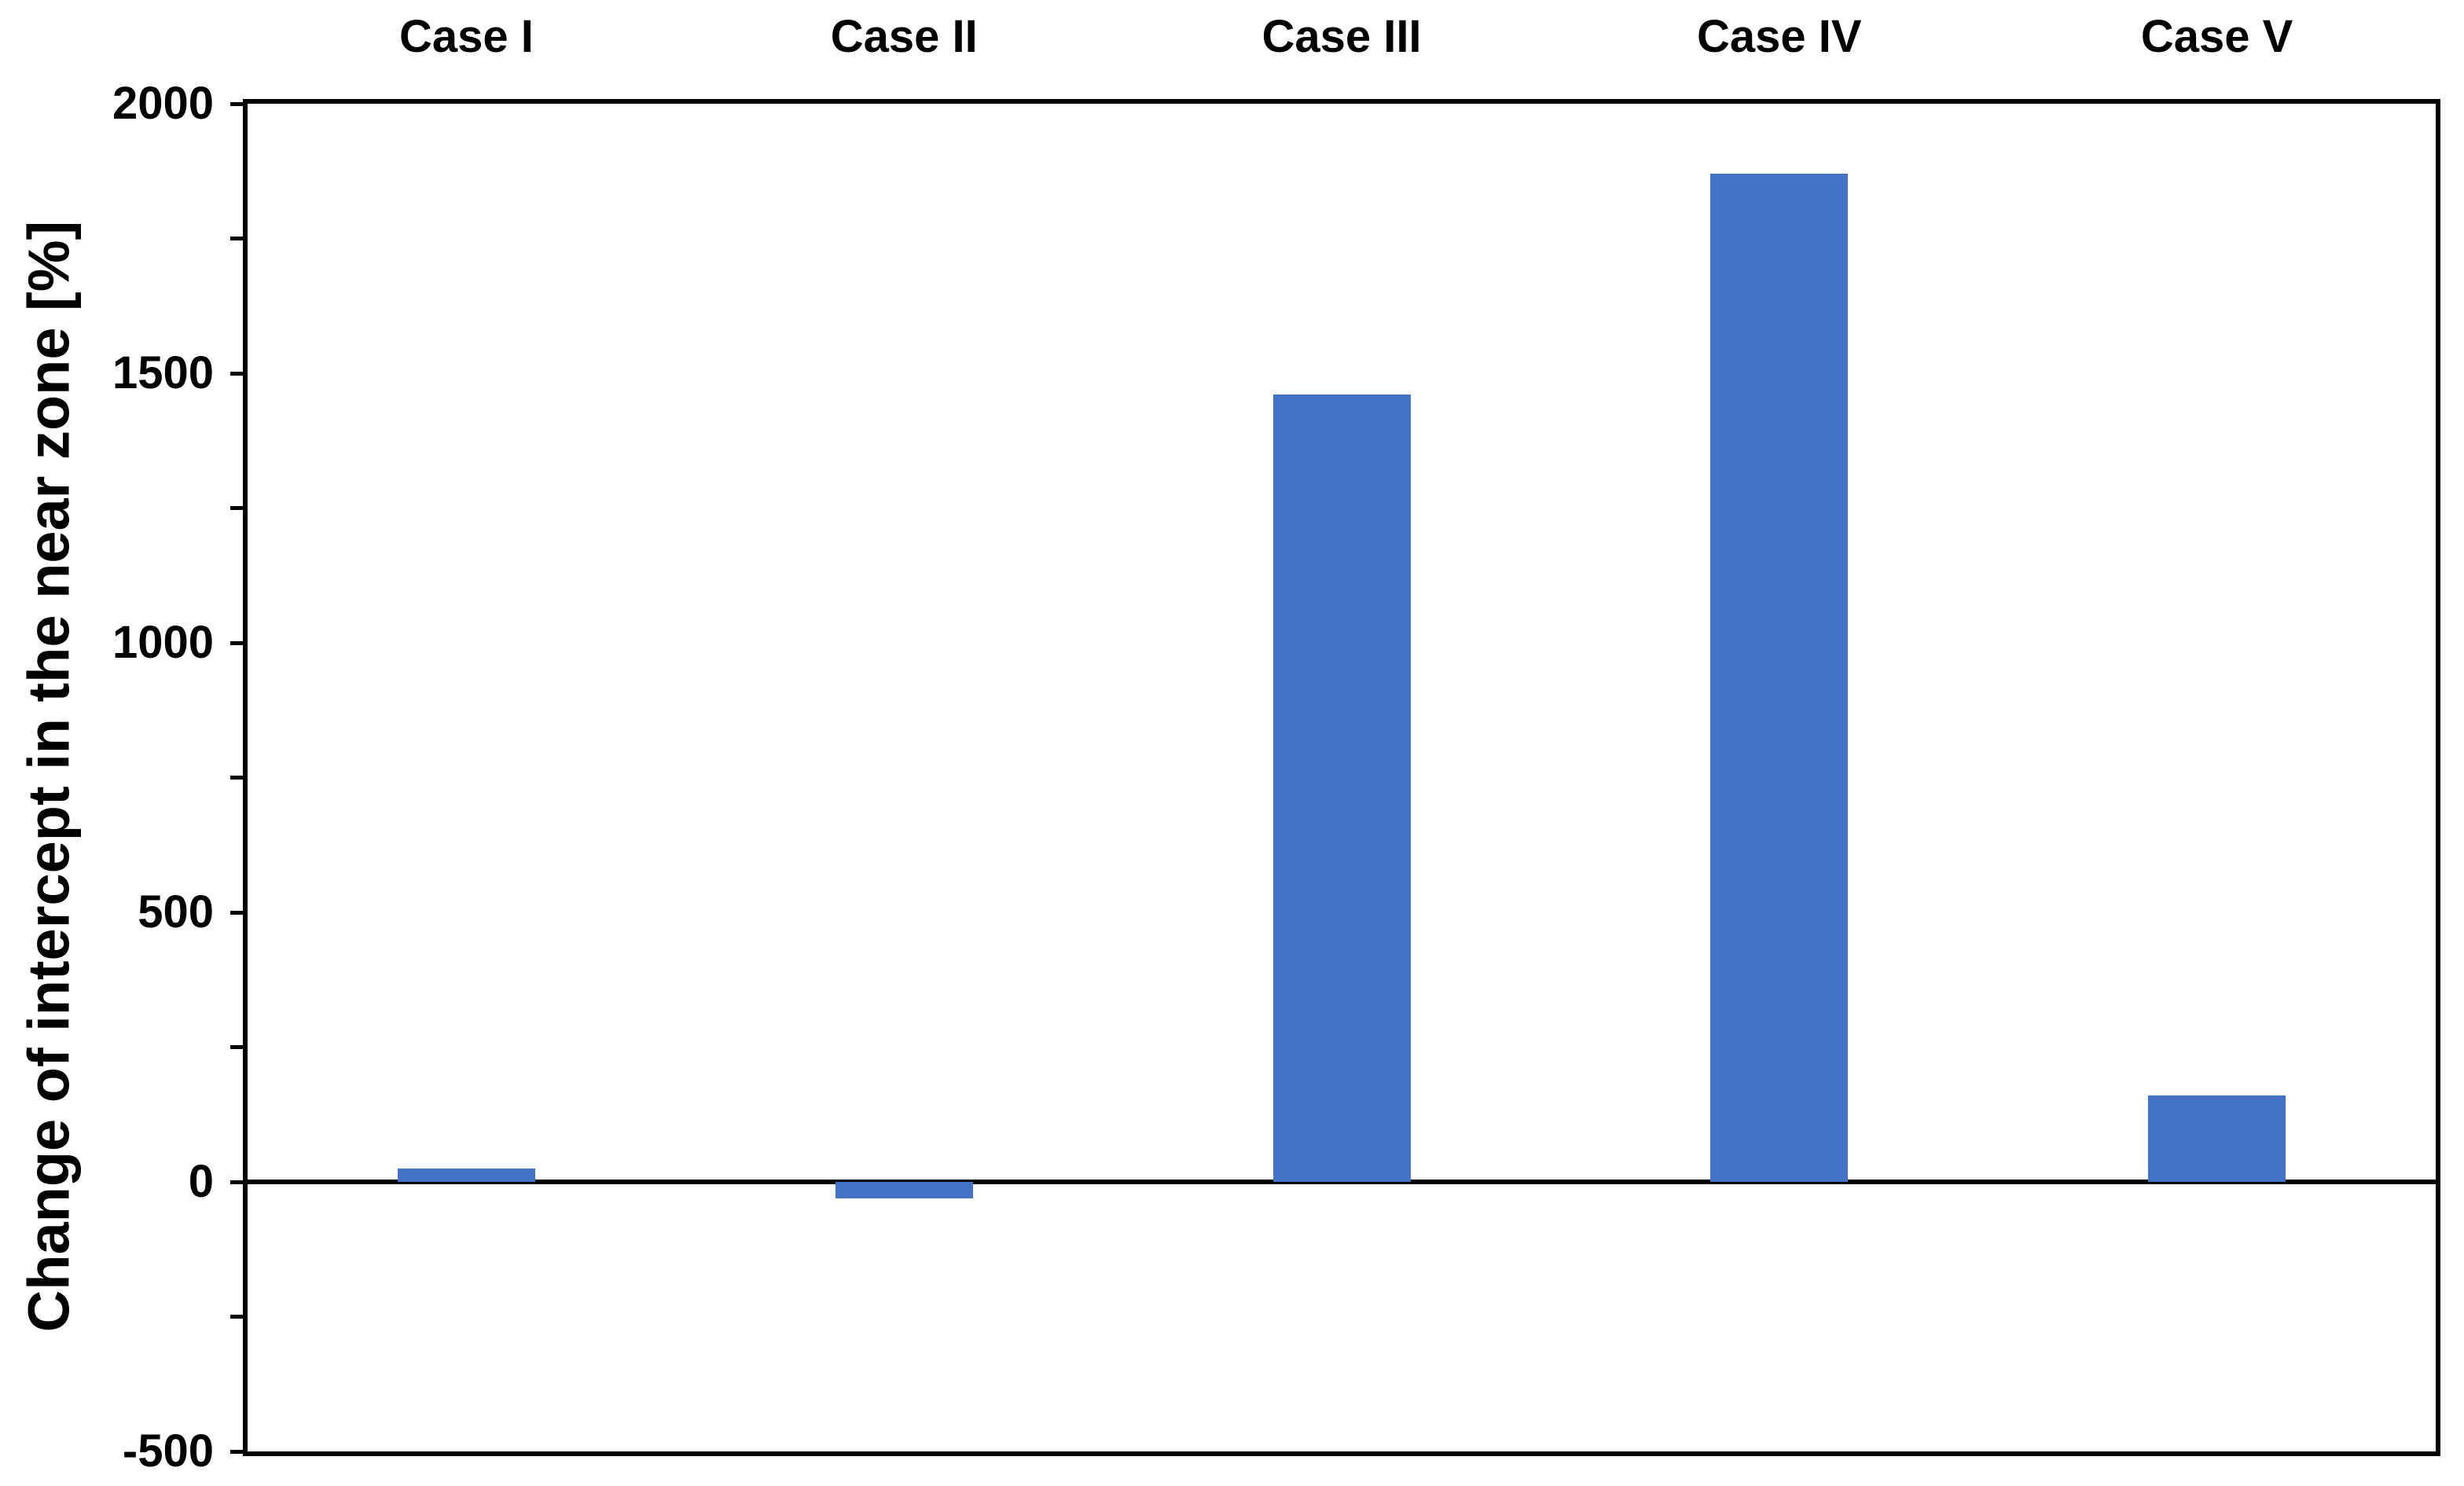  I want to click on y-tick-label: -500, so click(168, 1451).